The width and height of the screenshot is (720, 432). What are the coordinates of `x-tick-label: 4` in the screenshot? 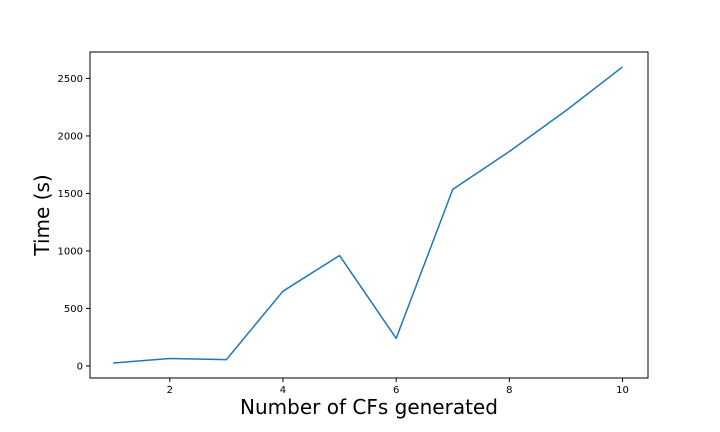 It's located at (283, 390).